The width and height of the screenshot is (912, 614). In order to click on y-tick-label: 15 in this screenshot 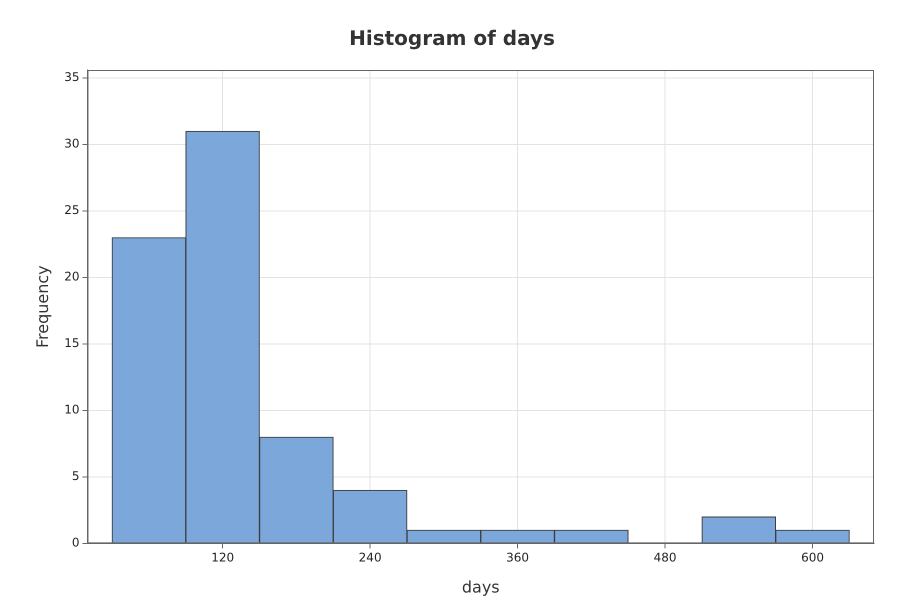, I will do `click(72, 343)`.